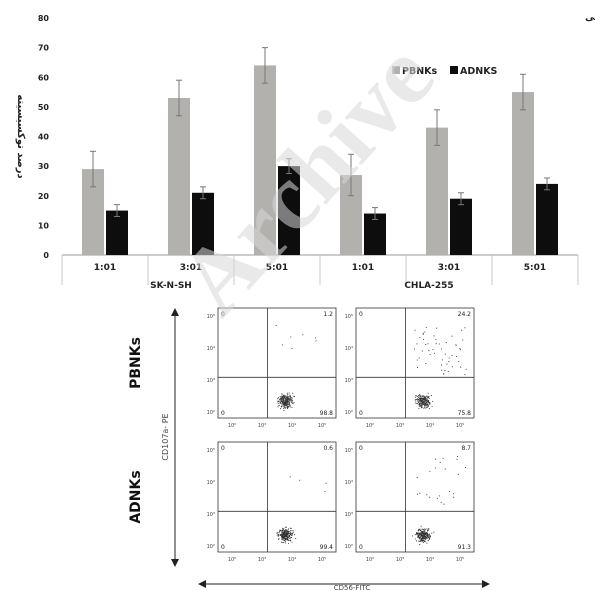 This screenshot has width=595, height=591. What do you see at coordinates (410, 368) in the screenshot?
I see `flow-panel-pbnks-1: 10⁵ 10⁴ 10³ 10² 10² 10³ 10⁴ 10⁵ 0 24.2 0 75.8` at bounding box center [410, 368].